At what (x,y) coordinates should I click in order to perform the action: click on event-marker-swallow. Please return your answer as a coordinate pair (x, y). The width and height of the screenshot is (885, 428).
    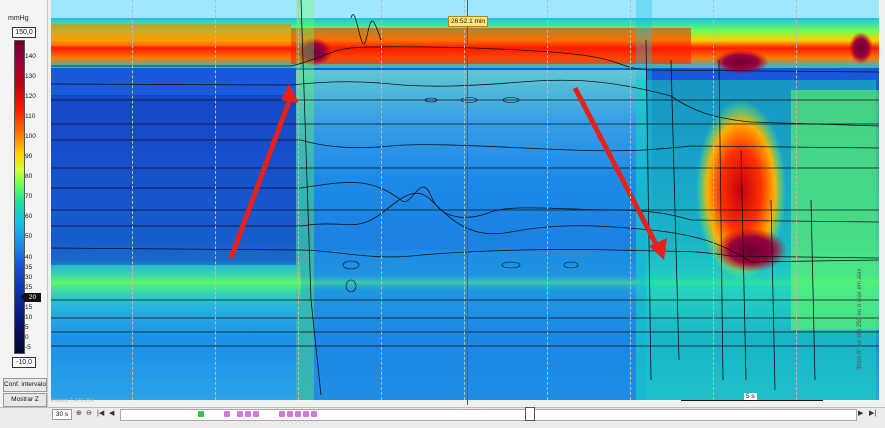
    Looking at the image, I should click on (201, 414).